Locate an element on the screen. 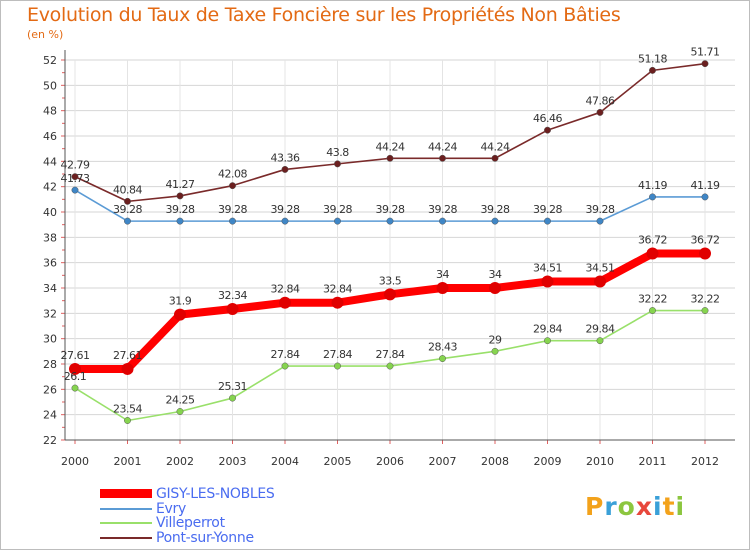 The image size is (750, 550). data-label: 42.08 is located at coordinates (232, 174).